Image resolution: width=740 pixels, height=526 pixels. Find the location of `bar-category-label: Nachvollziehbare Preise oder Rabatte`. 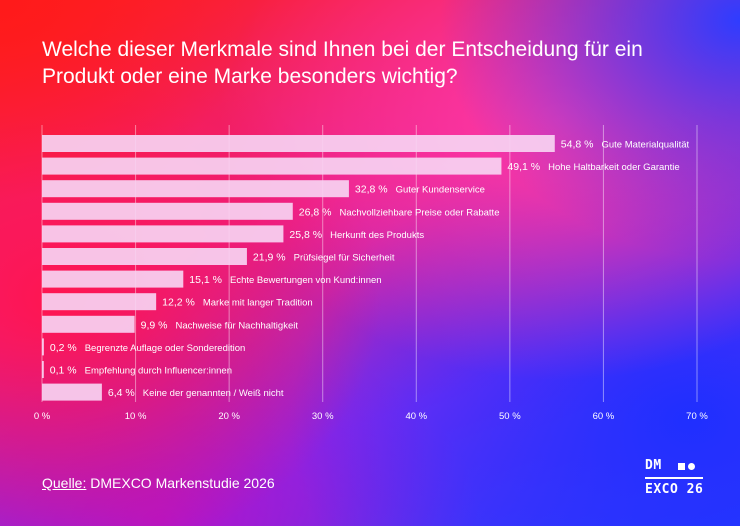

bar-category-label: Nachvollziehbare Preise oder Rabatte is located at coordinates (419, 212).